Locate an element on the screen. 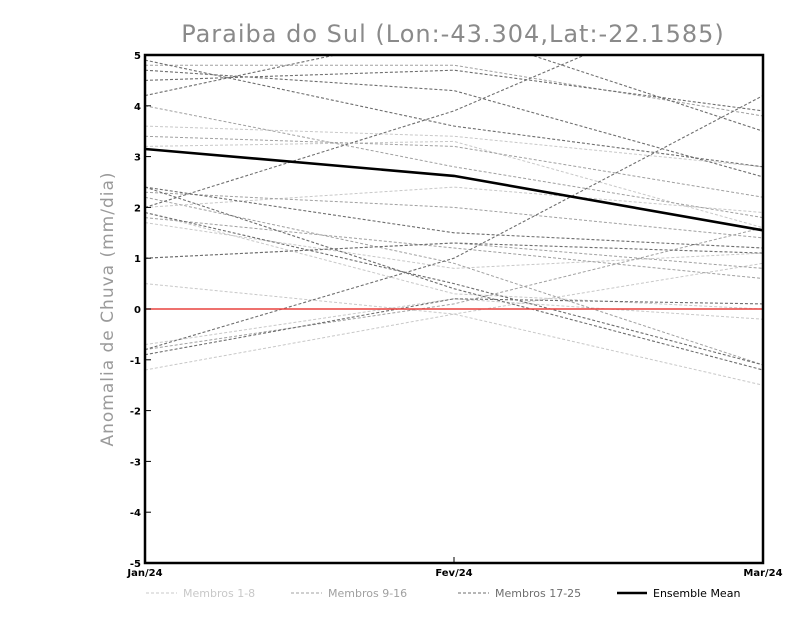 The height and width of the screenshot is (618, 800). x-tick-label: Mar/24 is located at coordinates (762, 573).